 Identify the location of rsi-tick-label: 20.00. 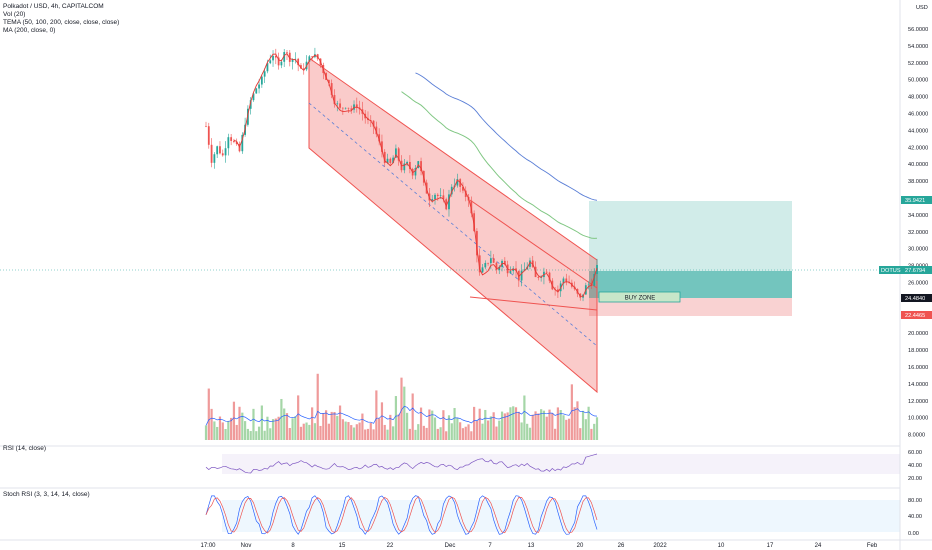
(915, 479).